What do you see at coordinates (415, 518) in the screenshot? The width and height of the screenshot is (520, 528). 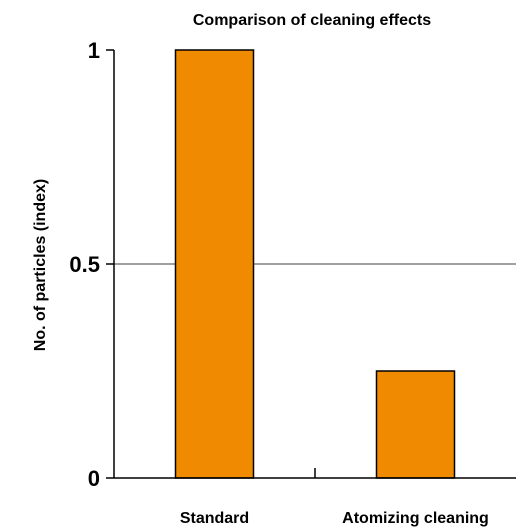 I see `x-tick-label-1: Atomizing cleaning` at bounding box center [415, 518].